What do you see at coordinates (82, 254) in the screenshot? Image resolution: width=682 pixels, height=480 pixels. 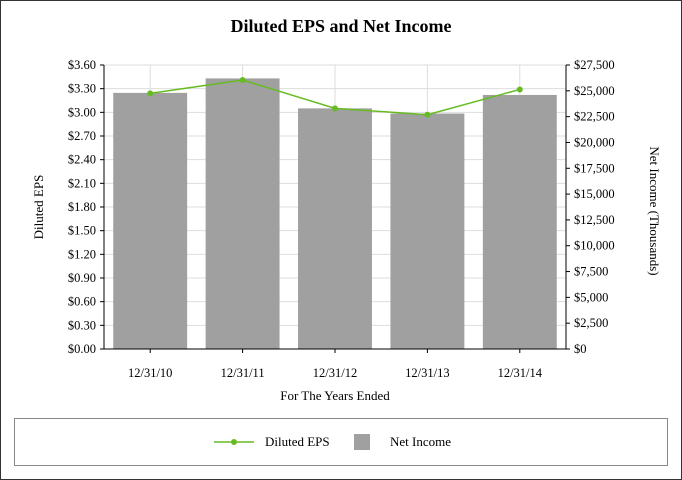 I see `left-tick-label: $1.20` at bounding box center [82, 254].